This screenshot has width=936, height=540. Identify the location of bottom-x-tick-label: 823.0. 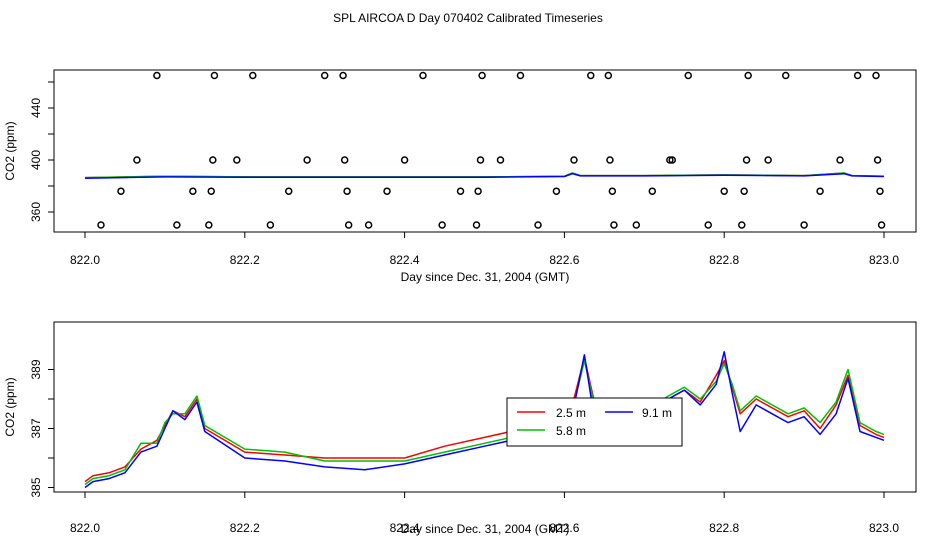
(884, 528).